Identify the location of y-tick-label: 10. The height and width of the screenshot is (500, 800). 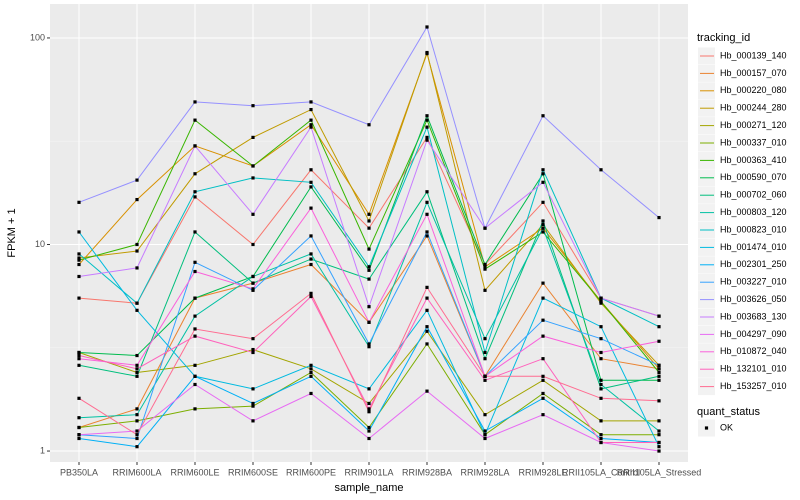
(40, 244).